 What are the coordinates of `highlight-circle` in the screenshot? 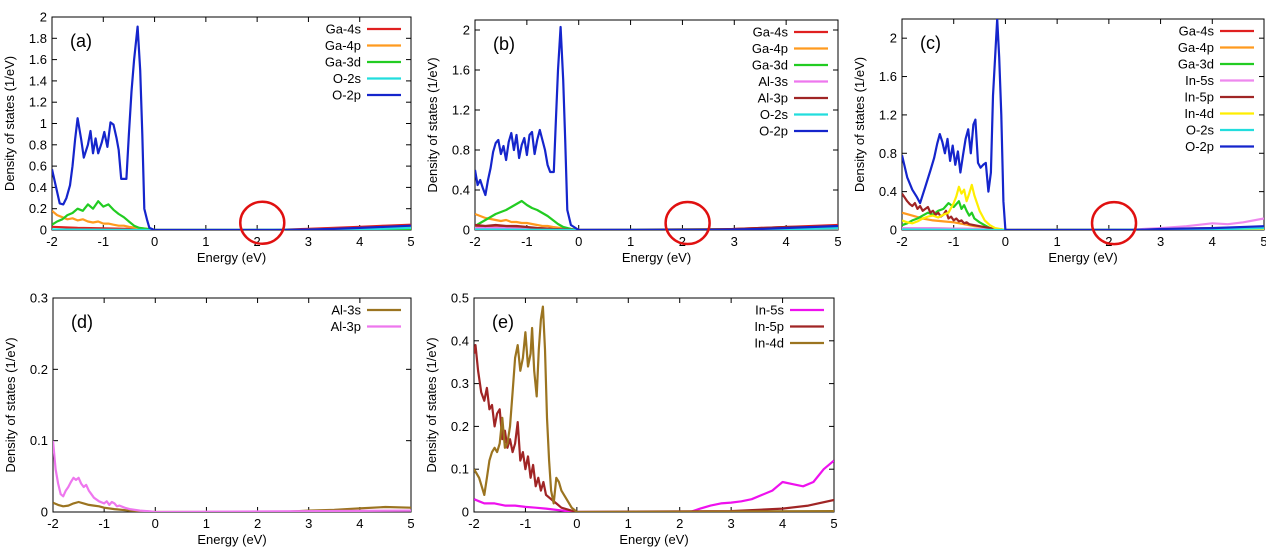 It's located at (1114, 223).